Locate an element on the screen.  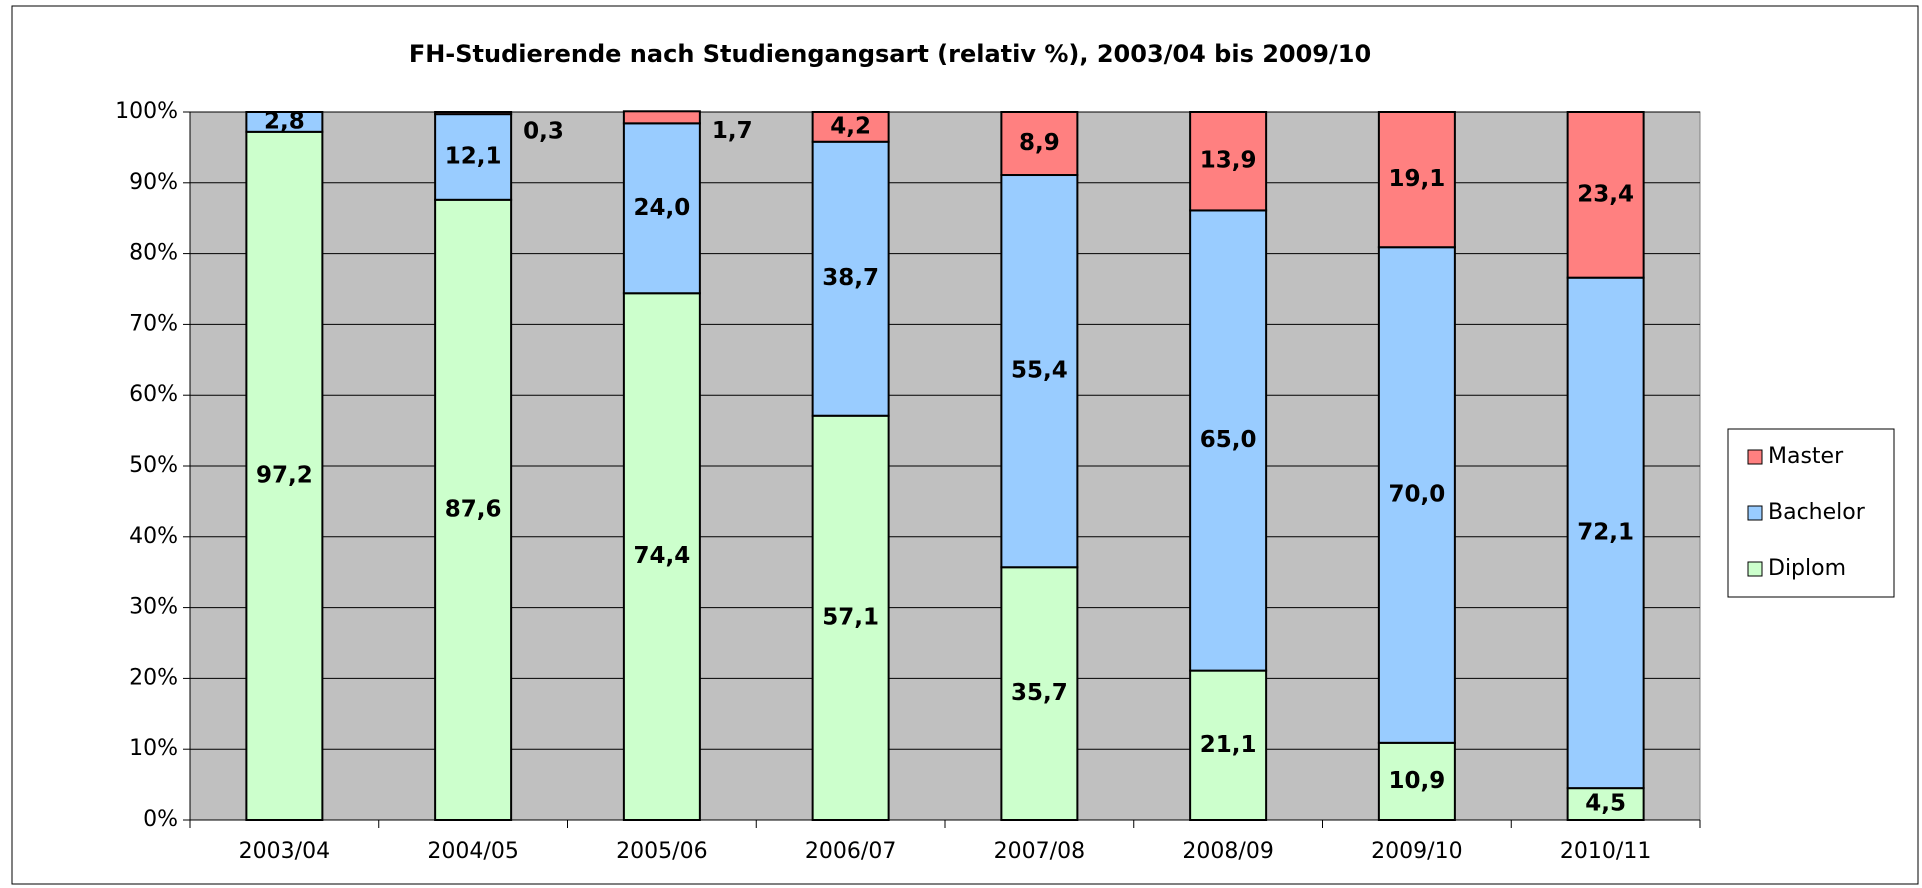
value-label: 72,1 is located at coordinates (1605, 532).